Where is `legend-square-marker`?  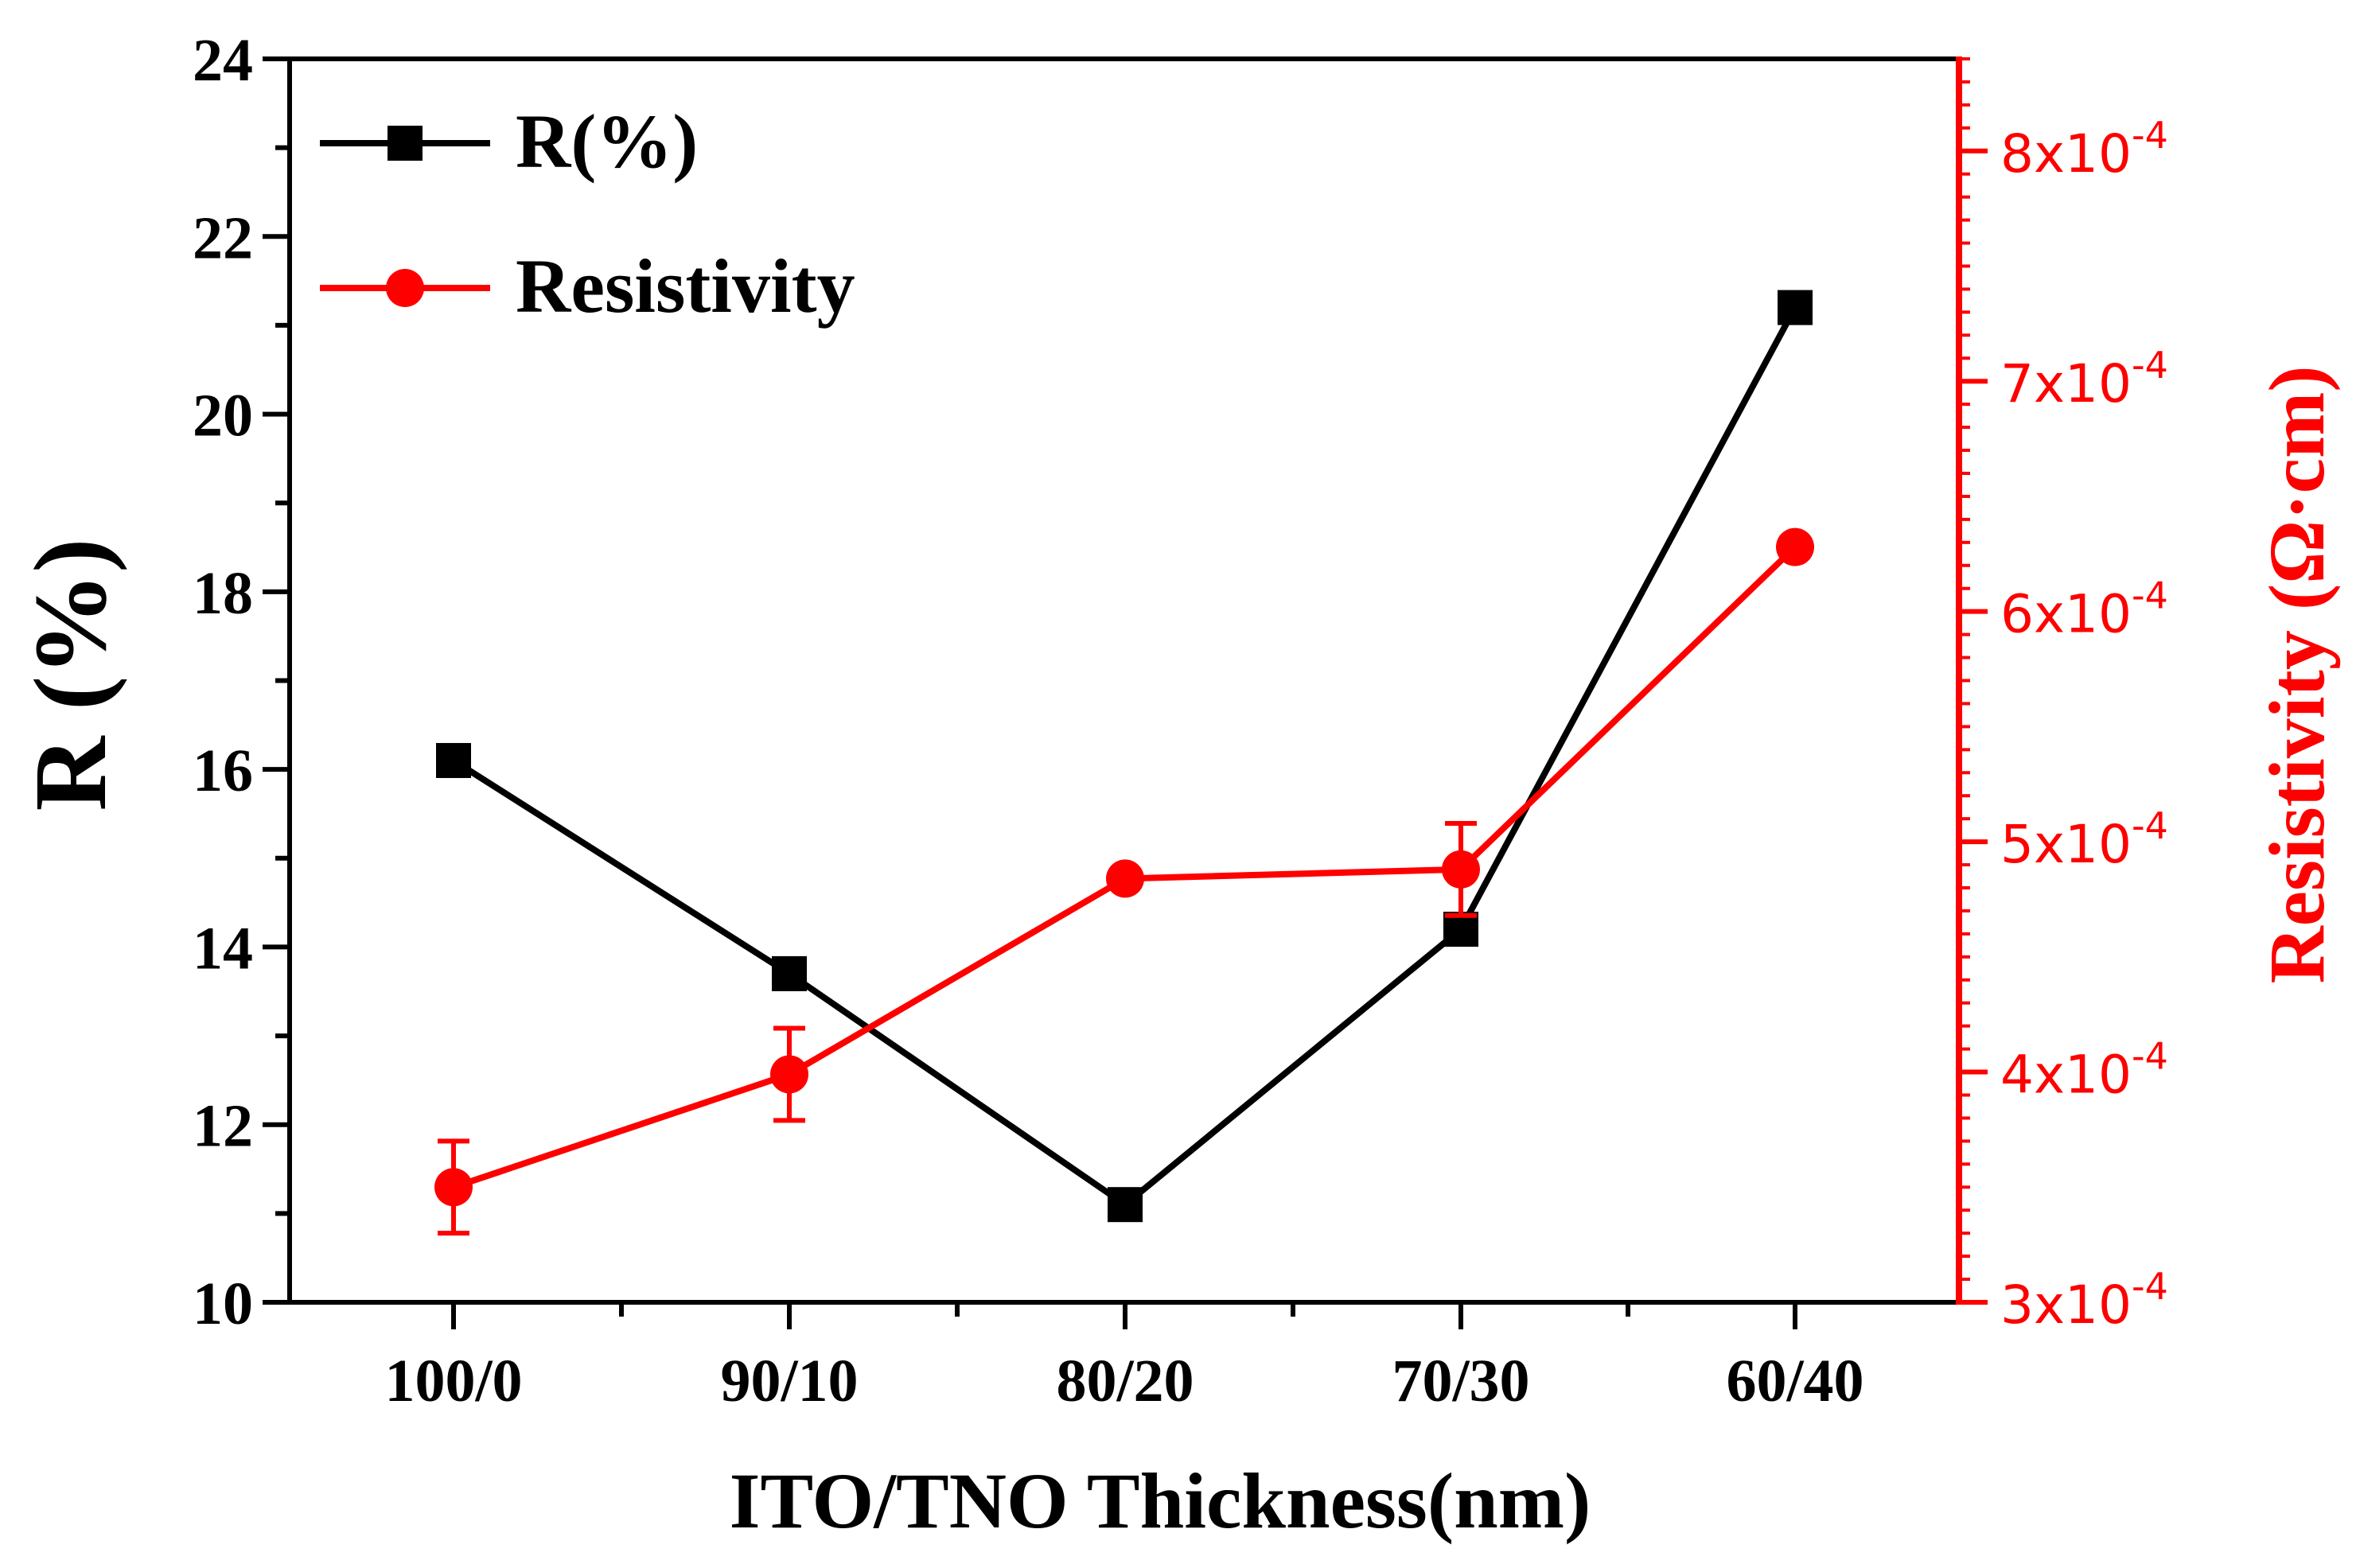
legend-square-marker is located at coordinates (405, 143).